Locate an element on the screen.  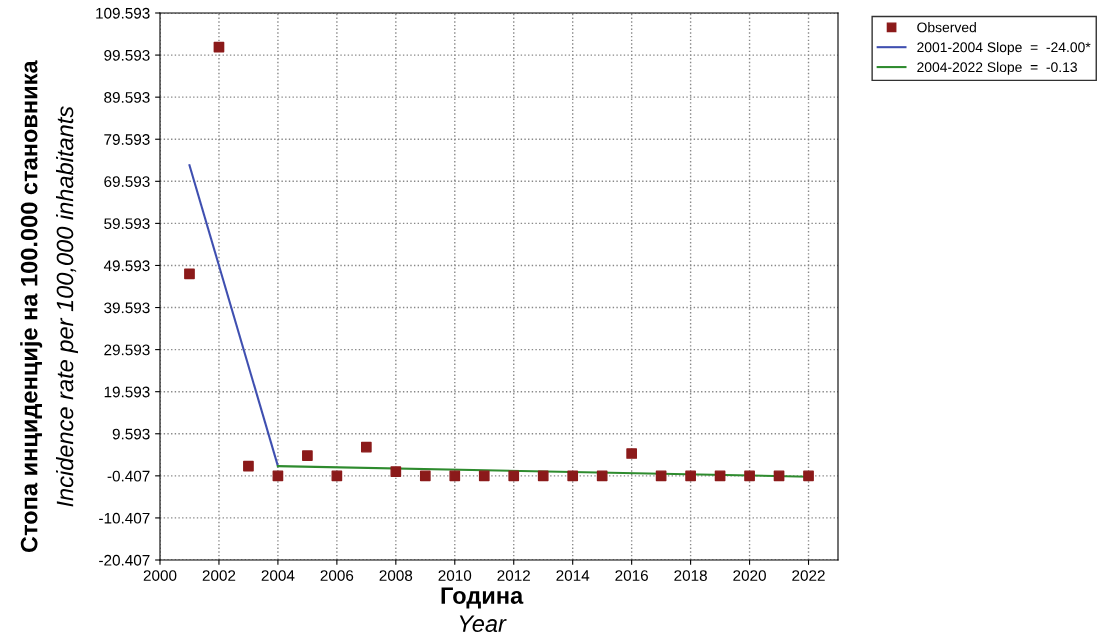
y-tick-label: 39.593 is located at coordinates (127, 308).